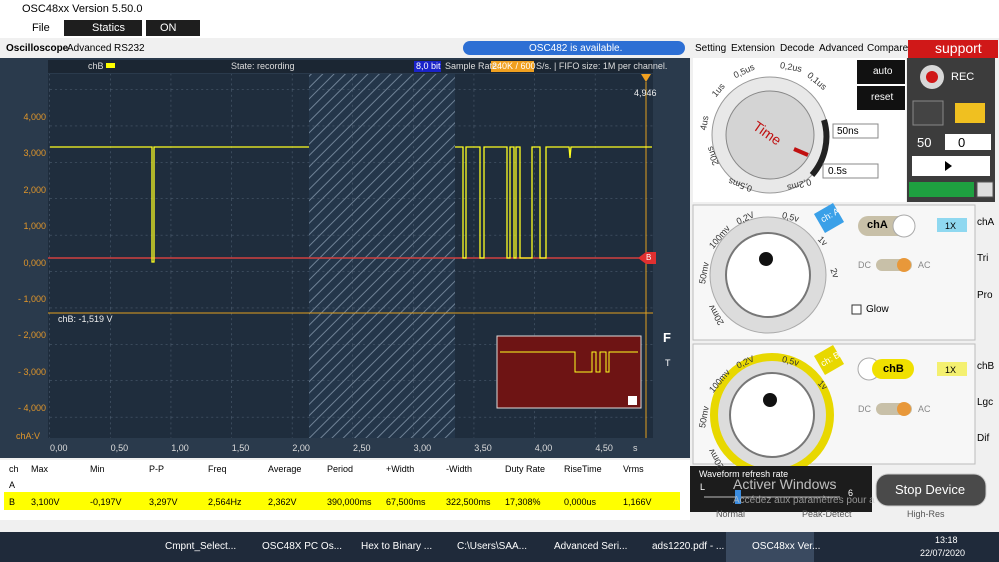  Describe the element at coordinates (667, 337) in the screenshot. I see `side-label: F` at that location.